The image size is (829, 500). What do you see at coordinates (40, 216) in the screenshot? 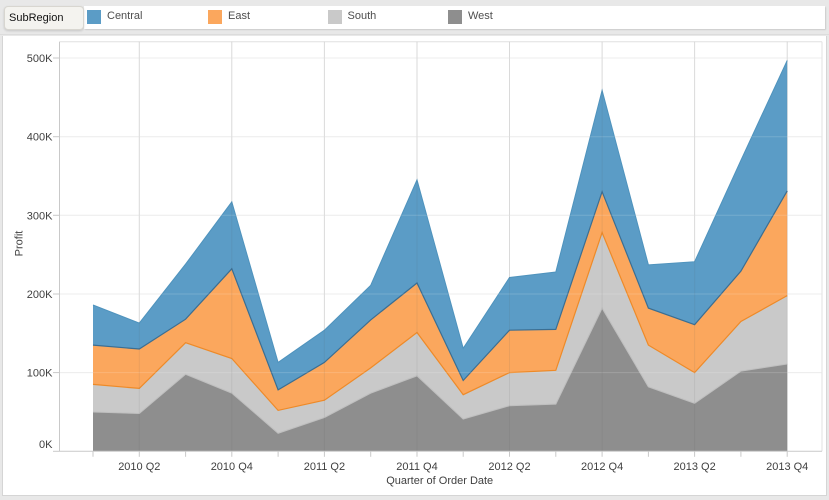
I see `svg-text: 300K` at bounding box center [40, 216].